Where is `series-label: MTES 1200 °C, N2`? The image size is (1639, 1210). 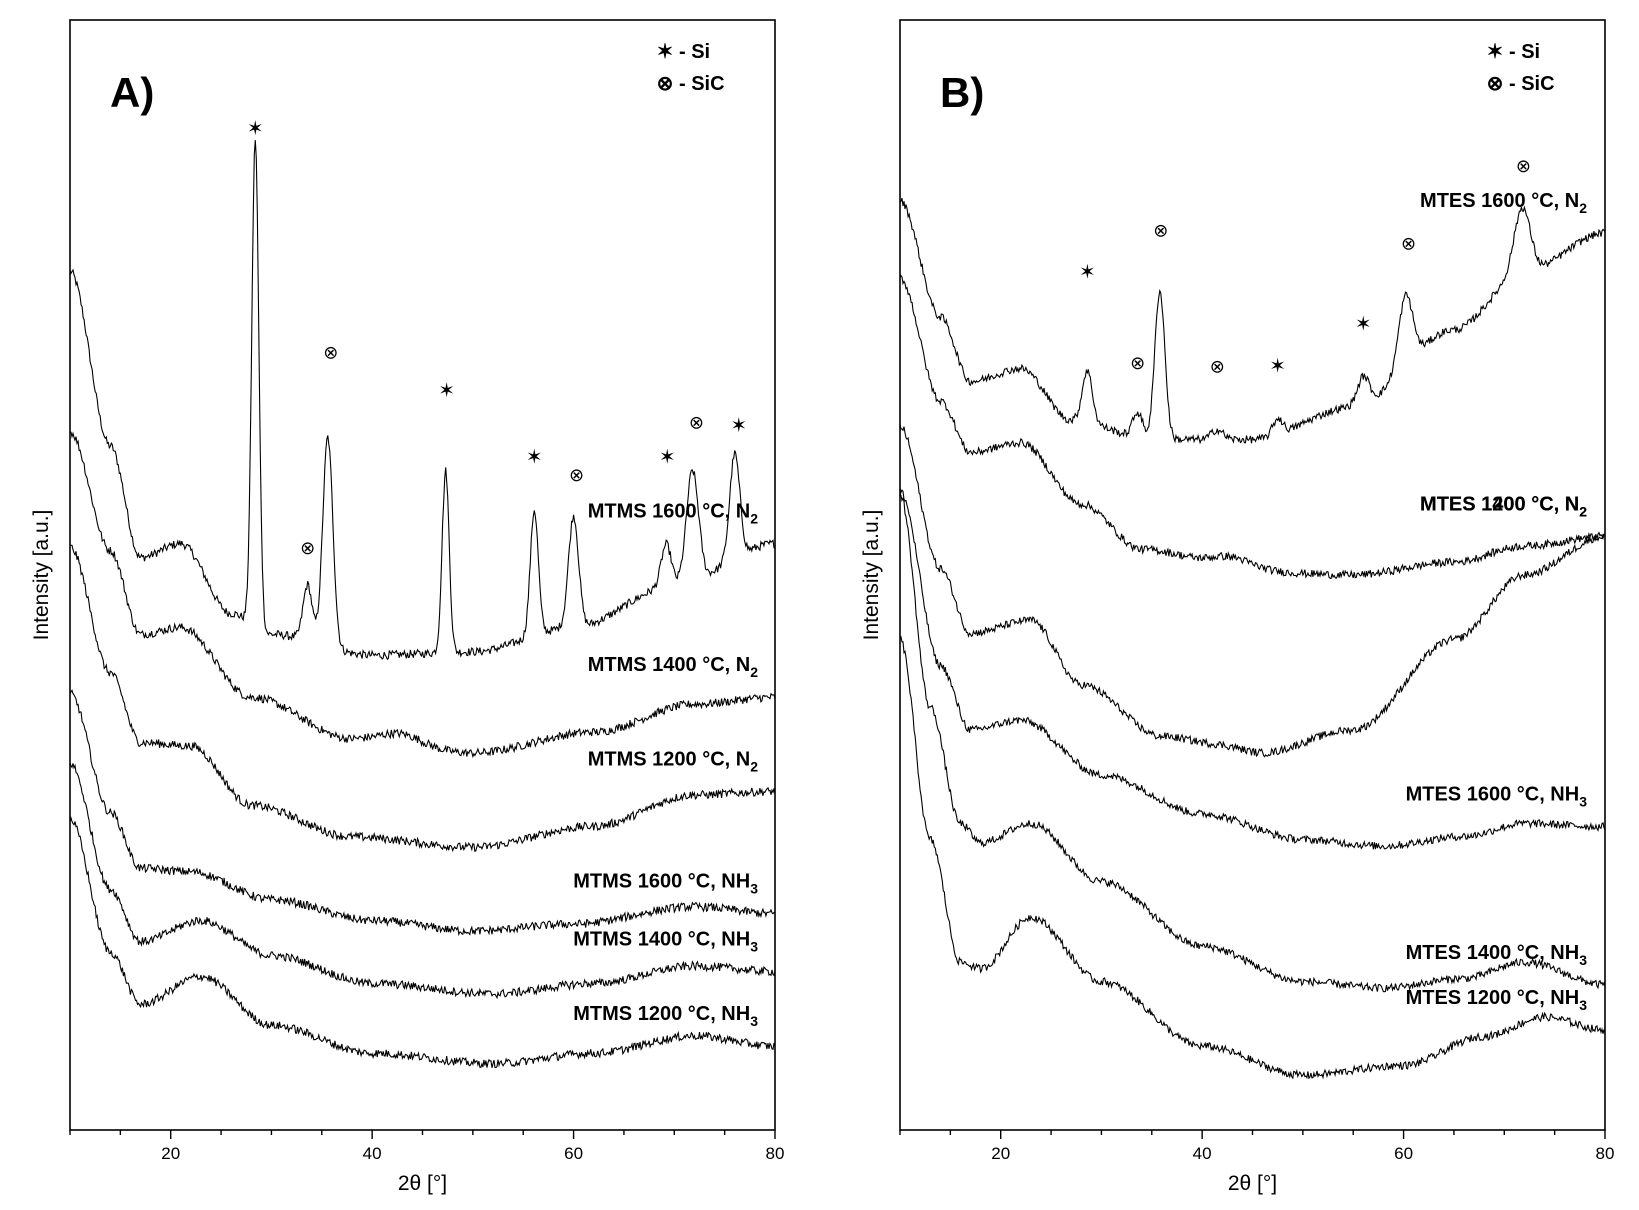 series-label: MTES 1200 °C, N2 is located at coordinates (1503, 506).